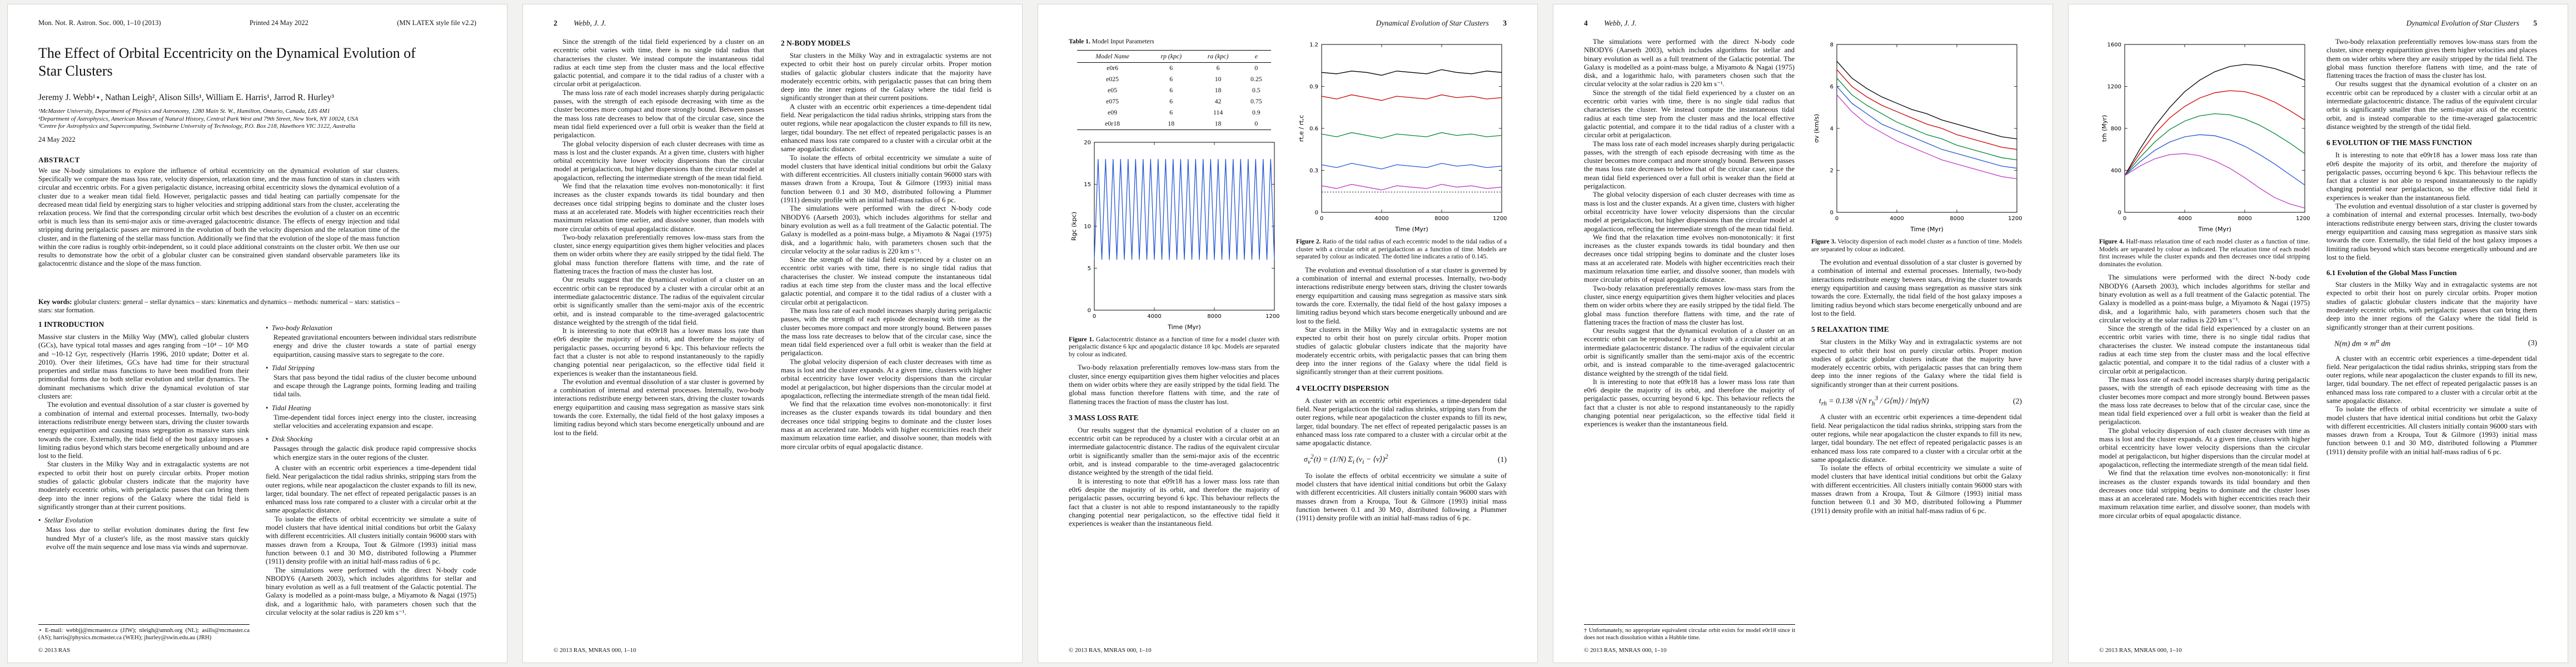  What do you see at coordinates (59, 160) in the screenshot?
I see `abstract-label: ABSTRACT` at bounding box center [59, 160].